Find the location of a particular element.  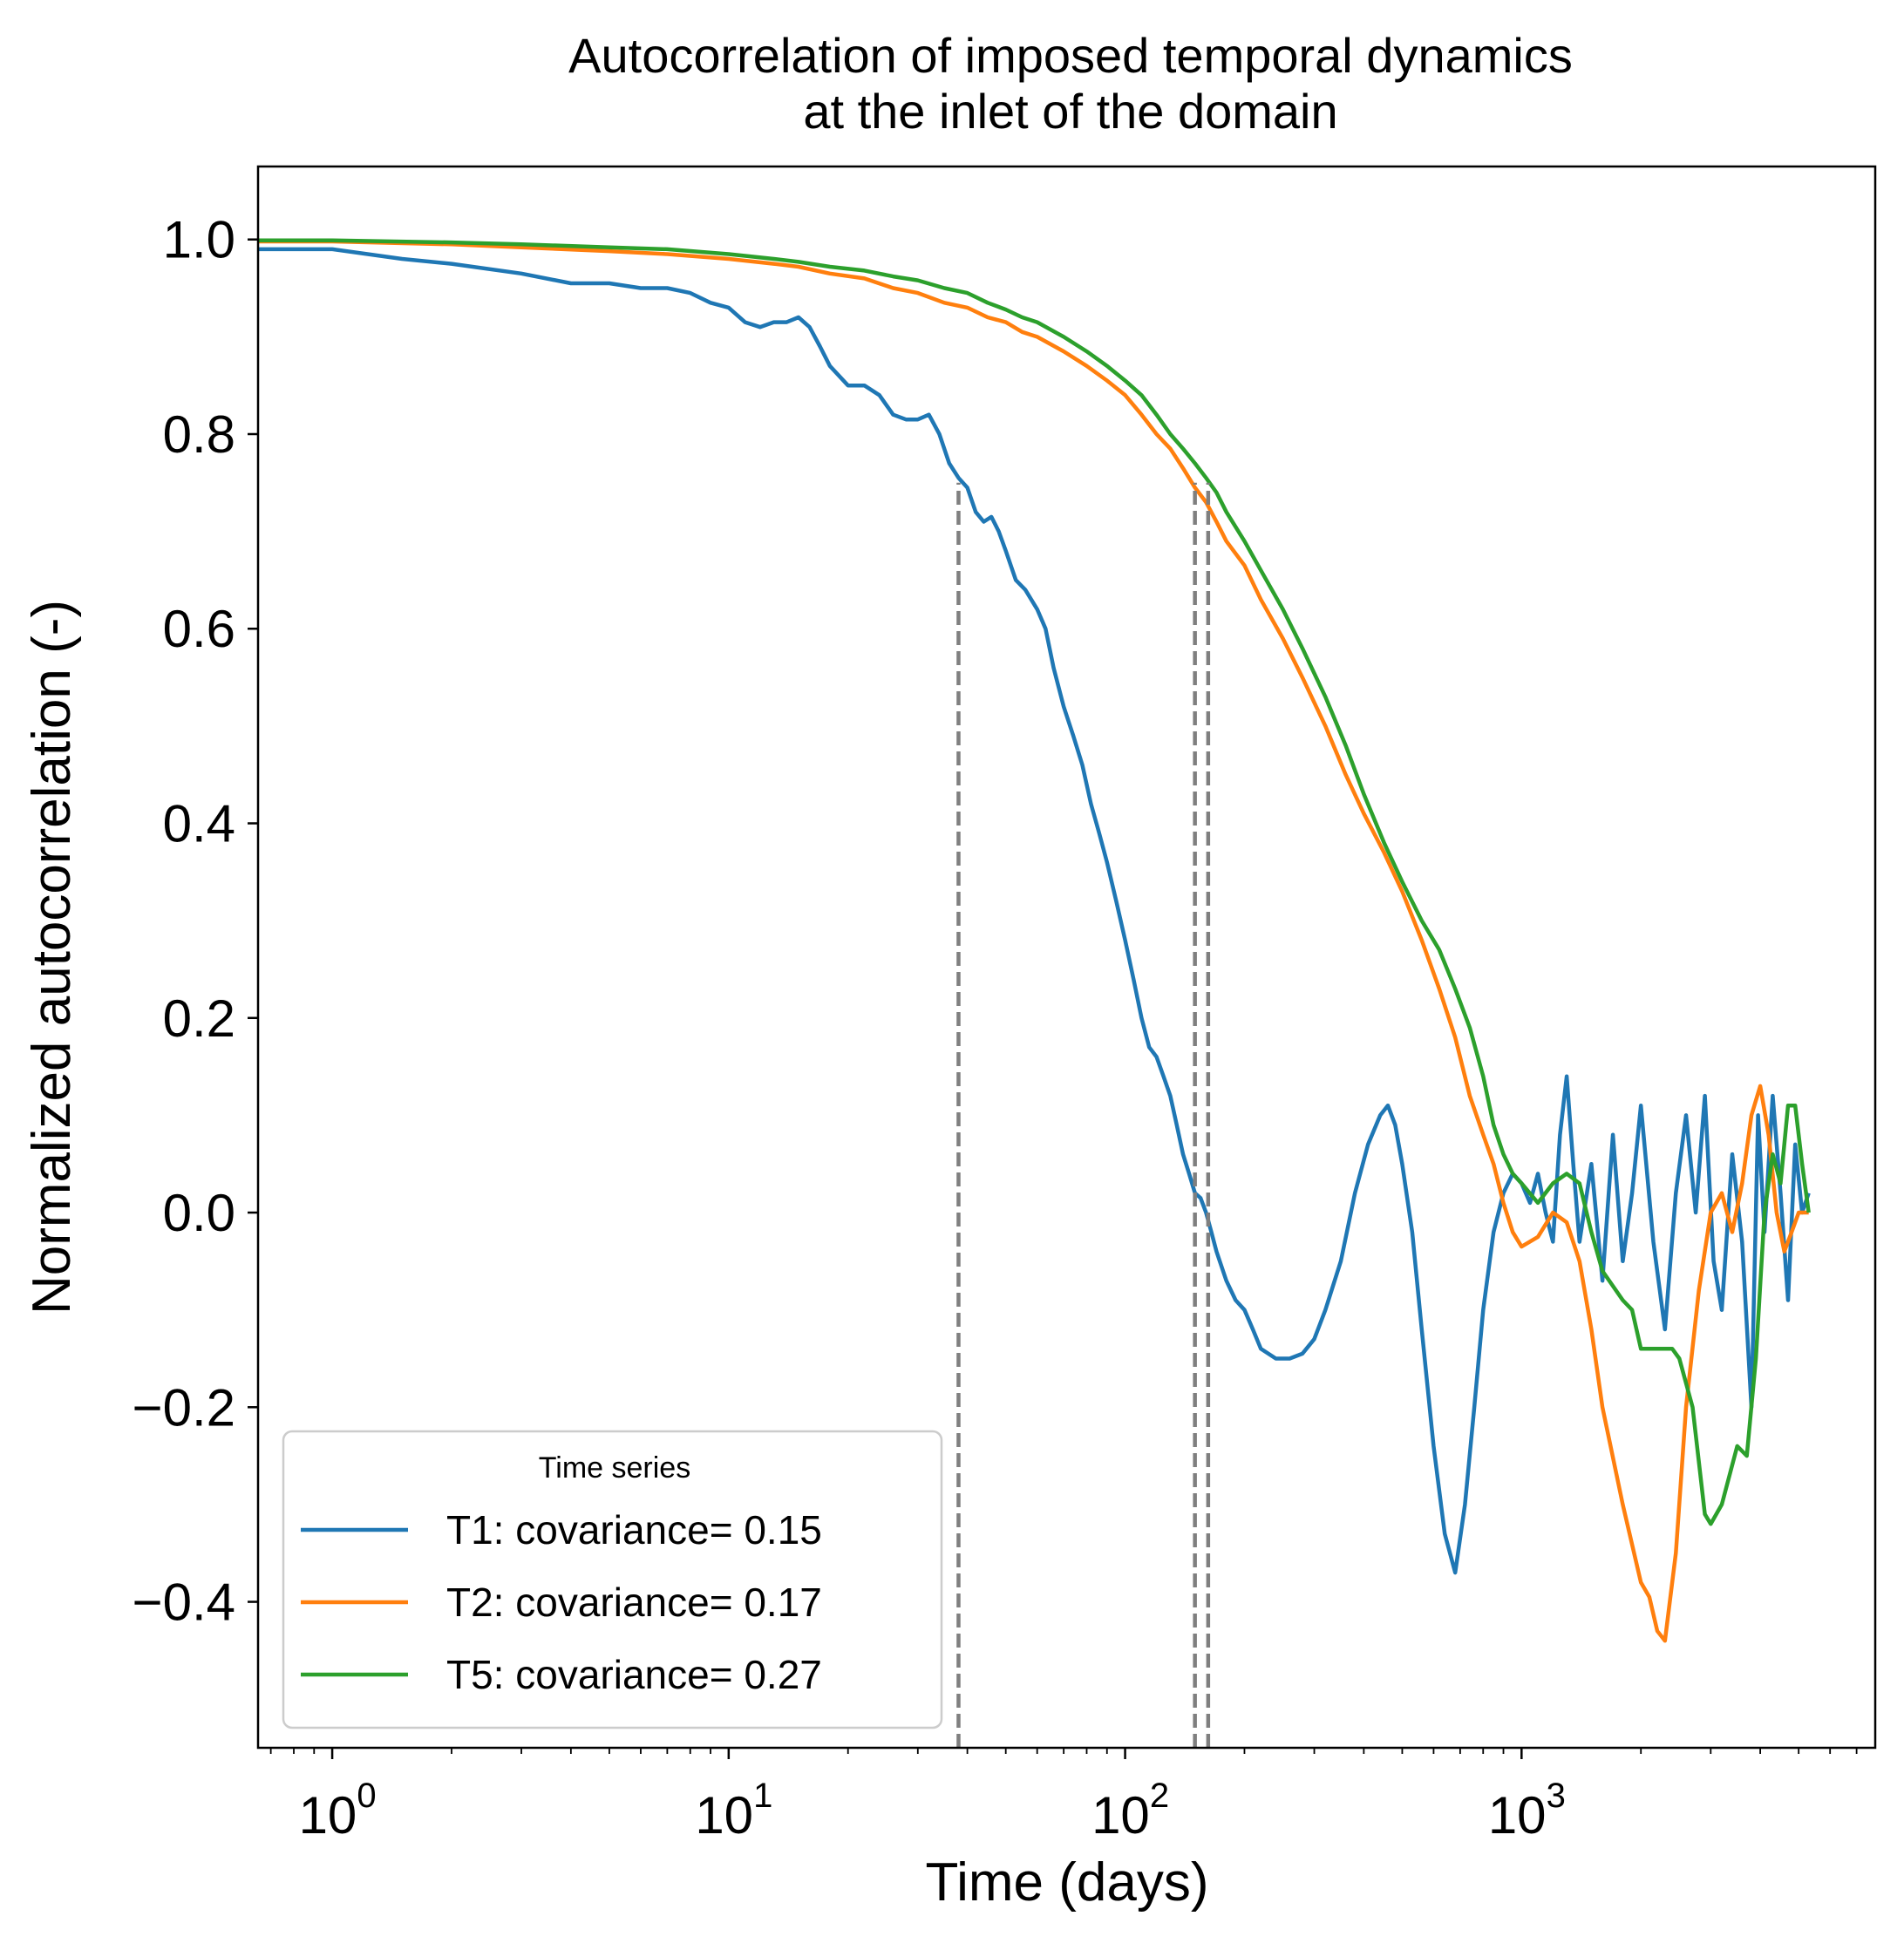

x-tick-label: 10¹ is located at coordinates (733, 1811).